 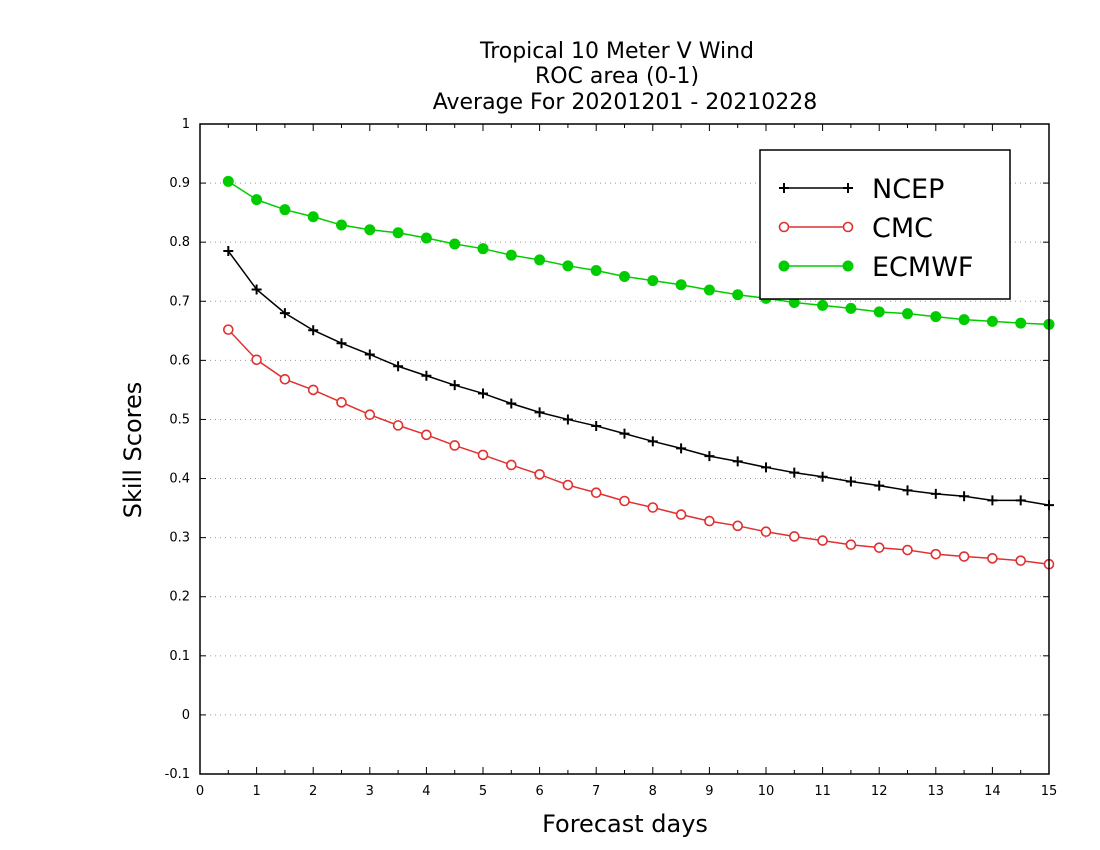 What do you see at coordinates (426, 791) in the screenshot?
I see `x-tick-label: 4` at bounding box center [426, 791].